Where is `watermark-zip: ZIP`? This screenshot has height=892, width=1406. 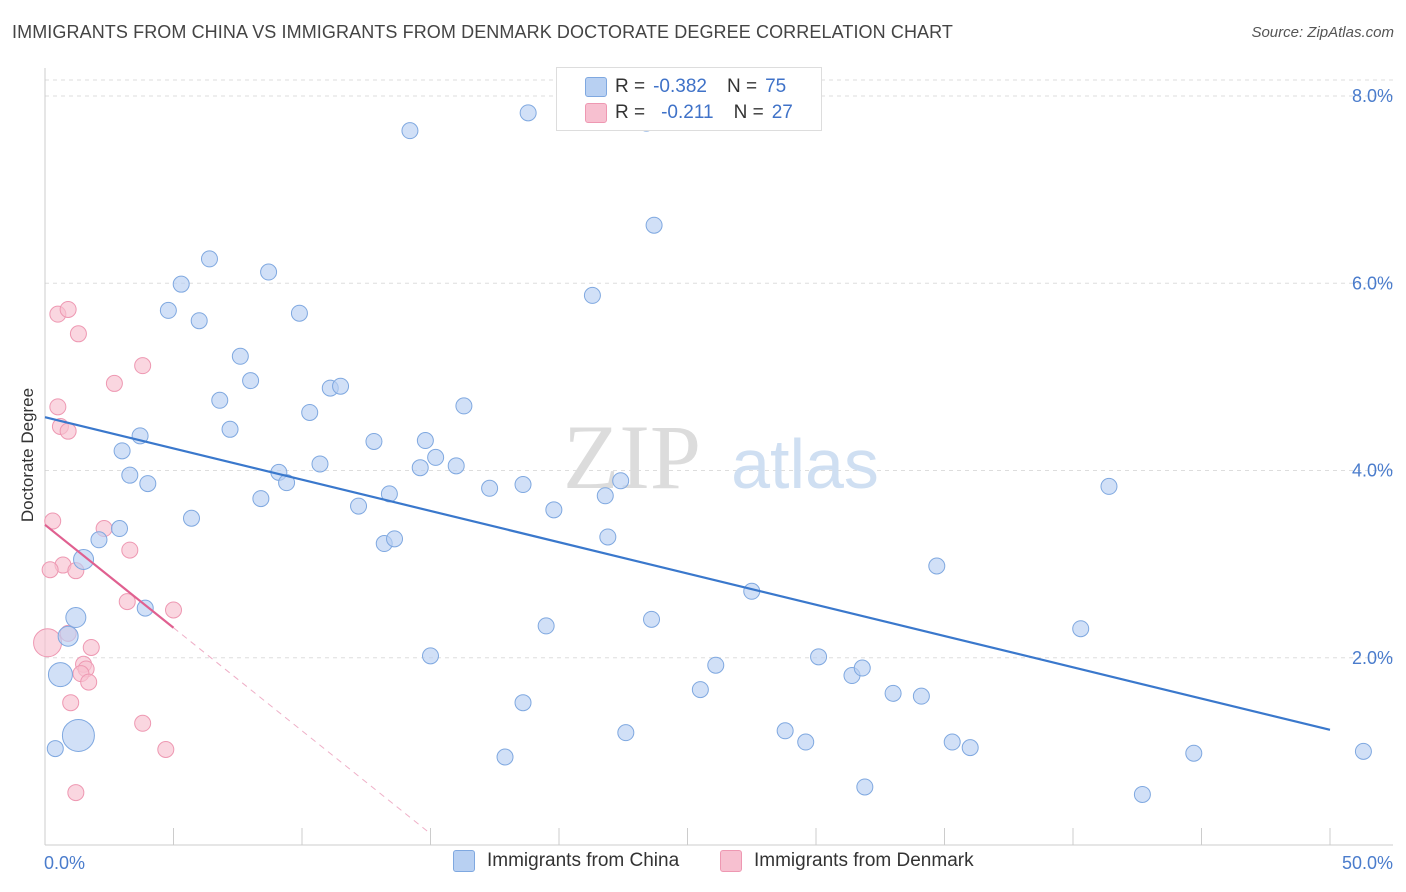
watermark-zip: ZIP is located at coordinates (632, 457).